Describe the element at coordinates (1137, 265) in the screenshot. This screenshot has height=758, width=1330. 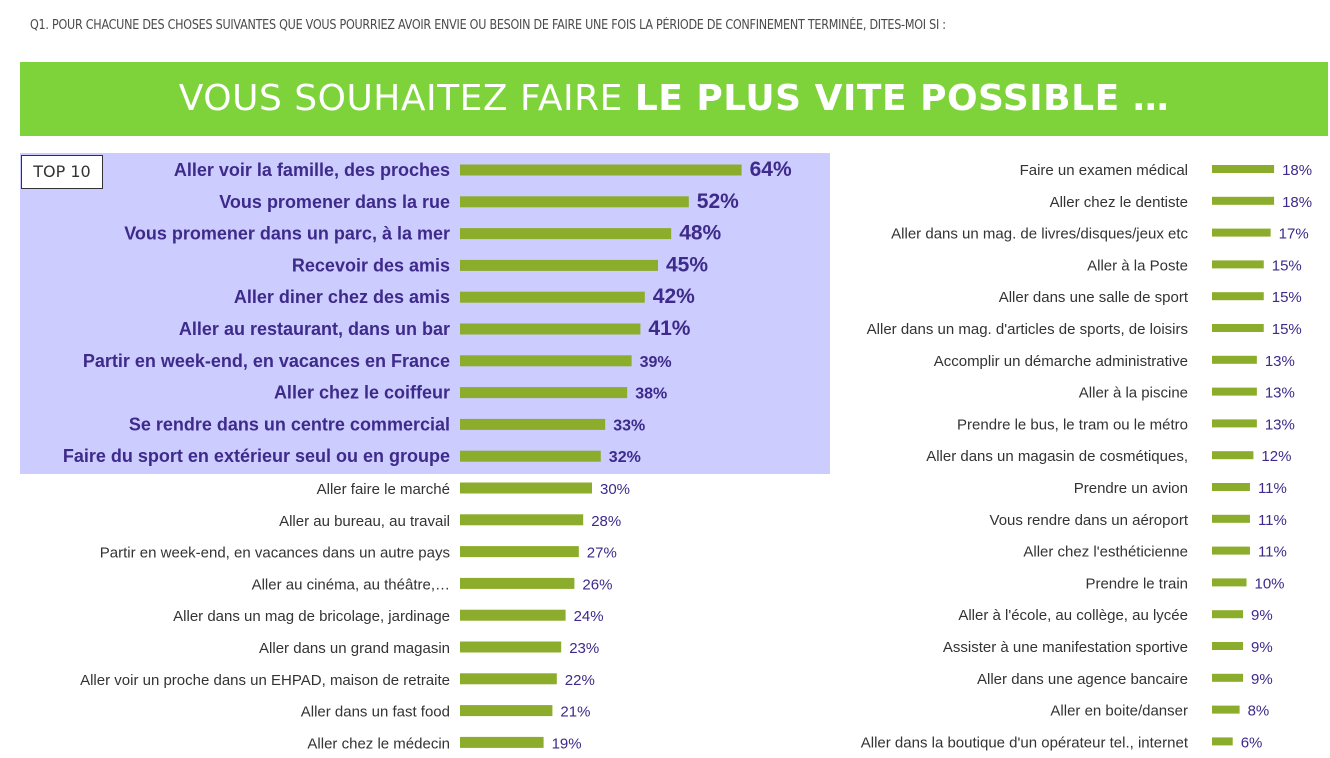
I see `bar-label: Aller à la Poste` at that location.